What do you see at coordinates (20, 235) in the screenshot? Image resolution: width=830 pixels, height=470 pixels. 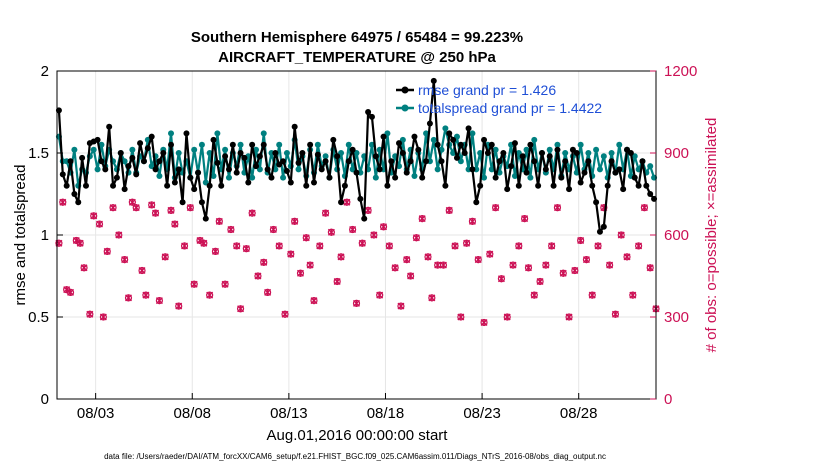 I see `y-axis-label: rmse and totalspread` at bounding box center [20, 235].